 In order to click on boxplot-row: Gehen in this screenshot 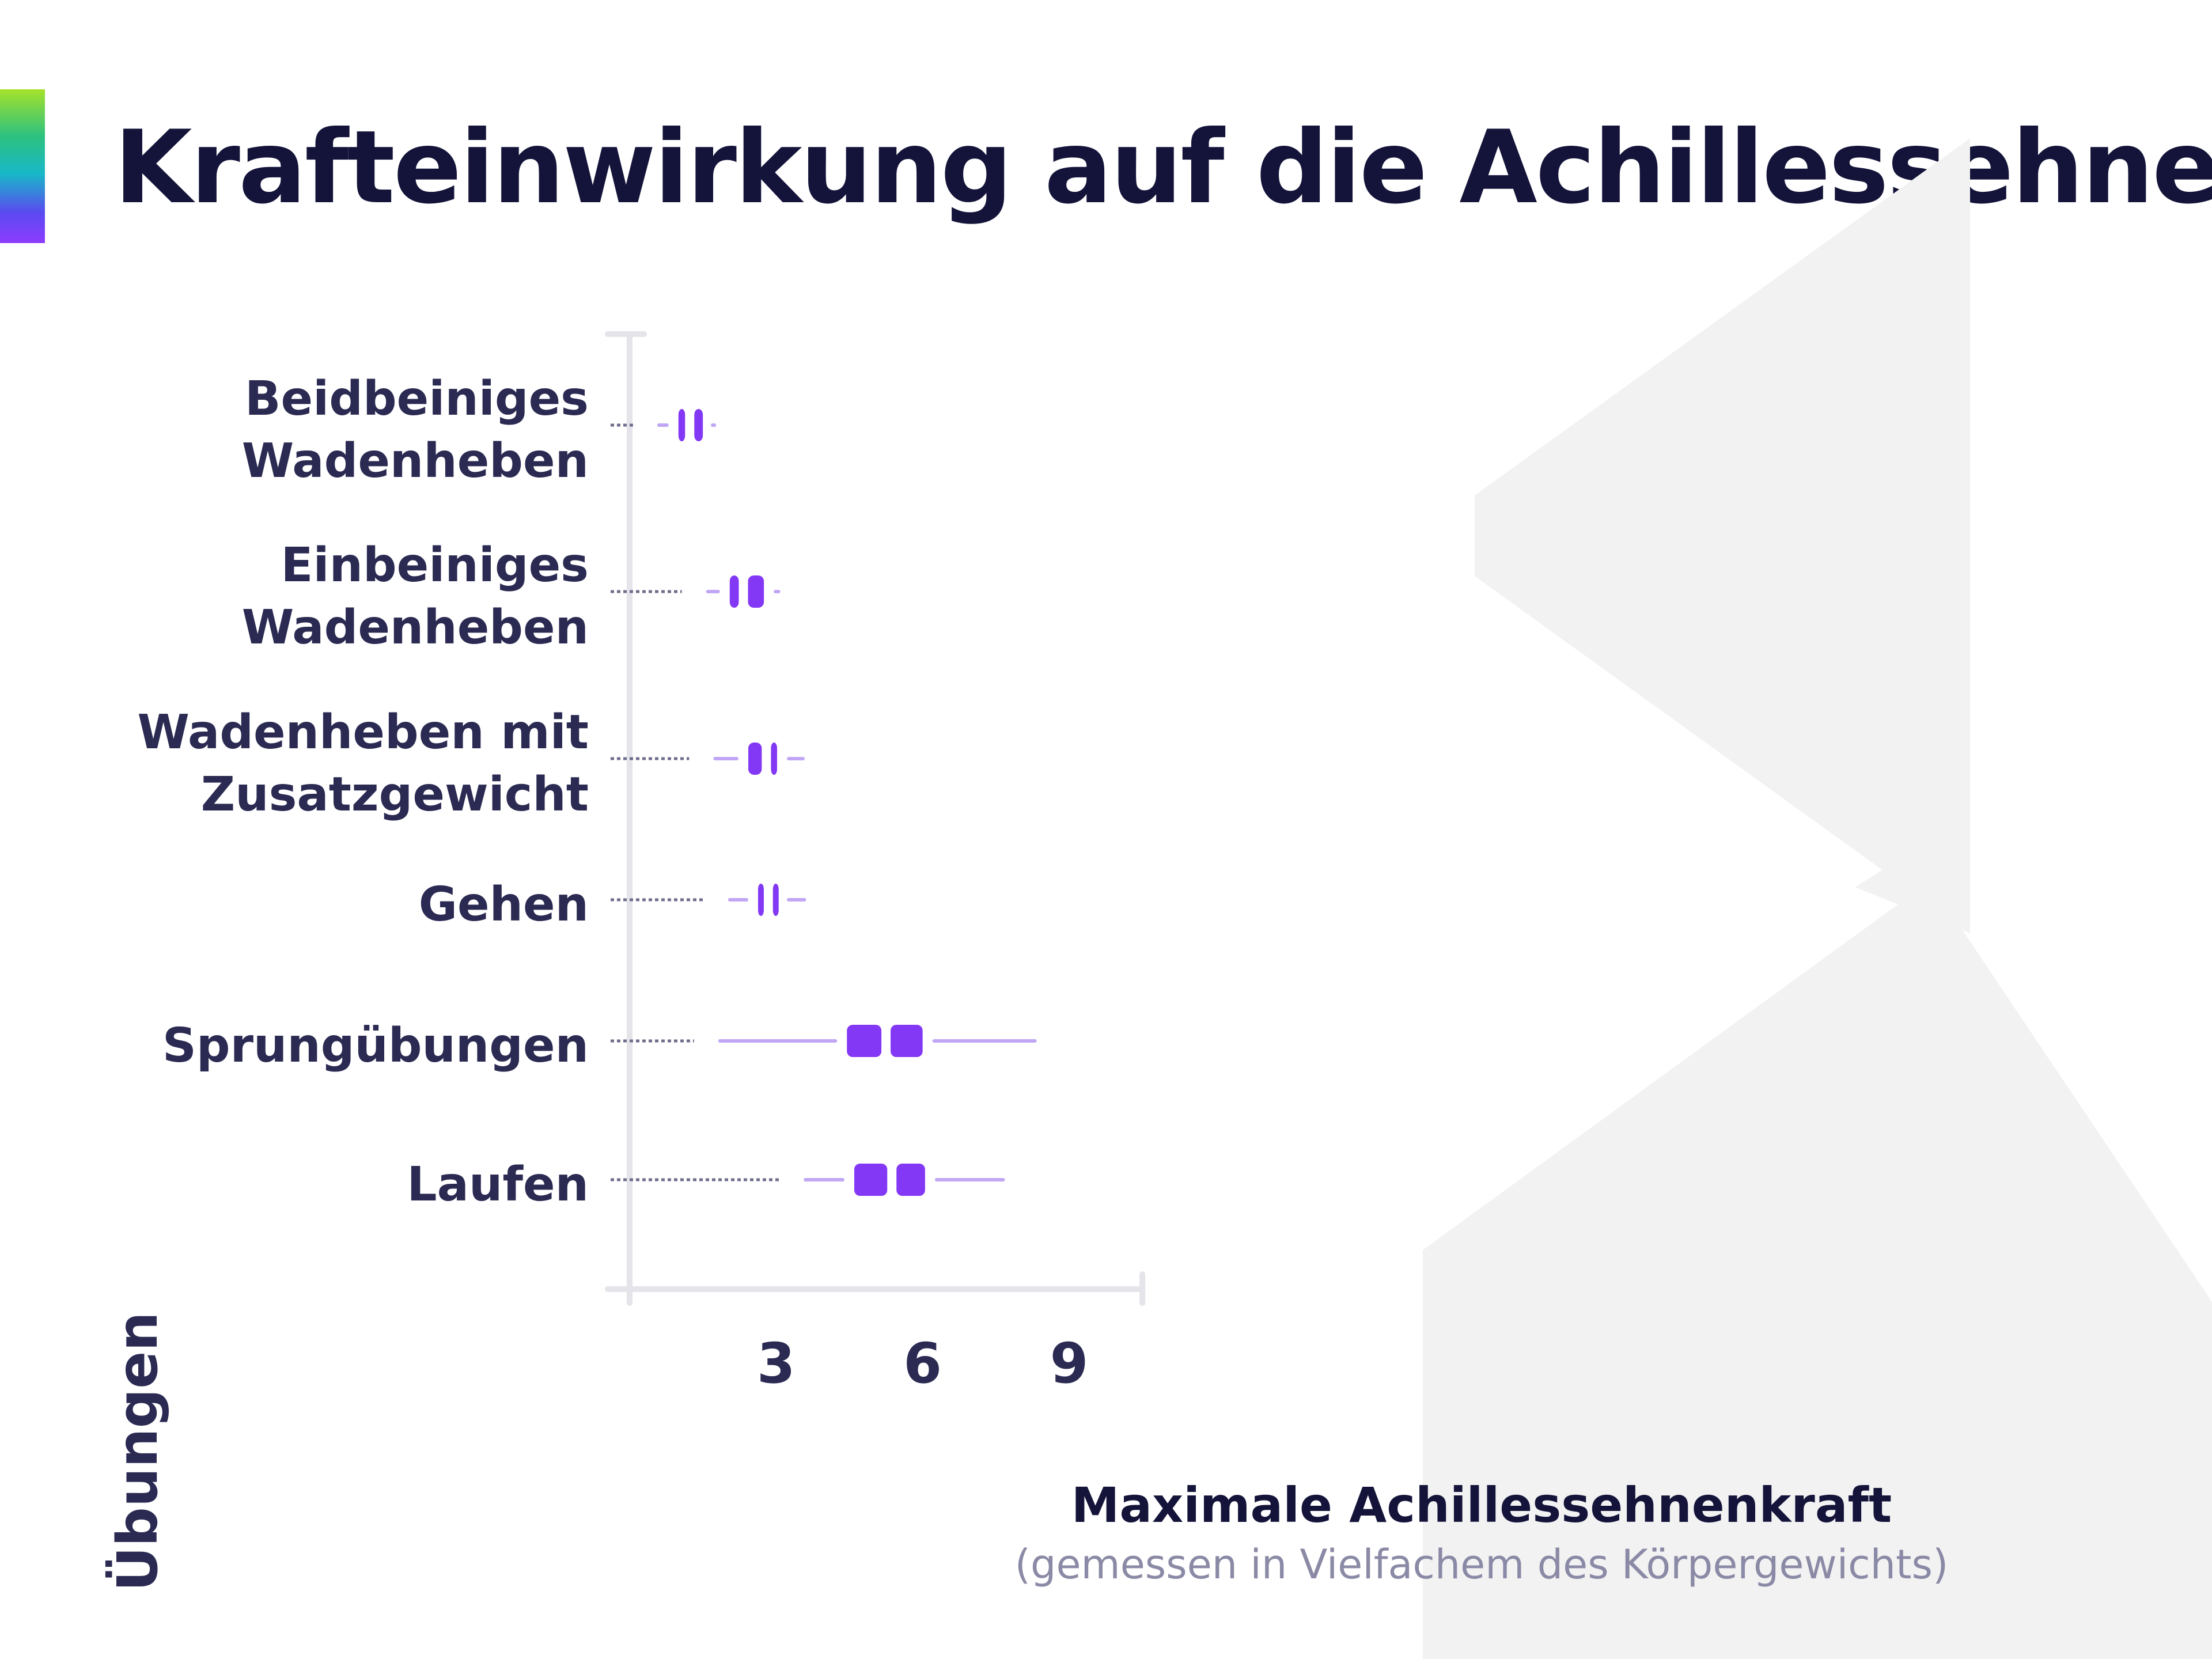, I will do `click(612, 904)`.